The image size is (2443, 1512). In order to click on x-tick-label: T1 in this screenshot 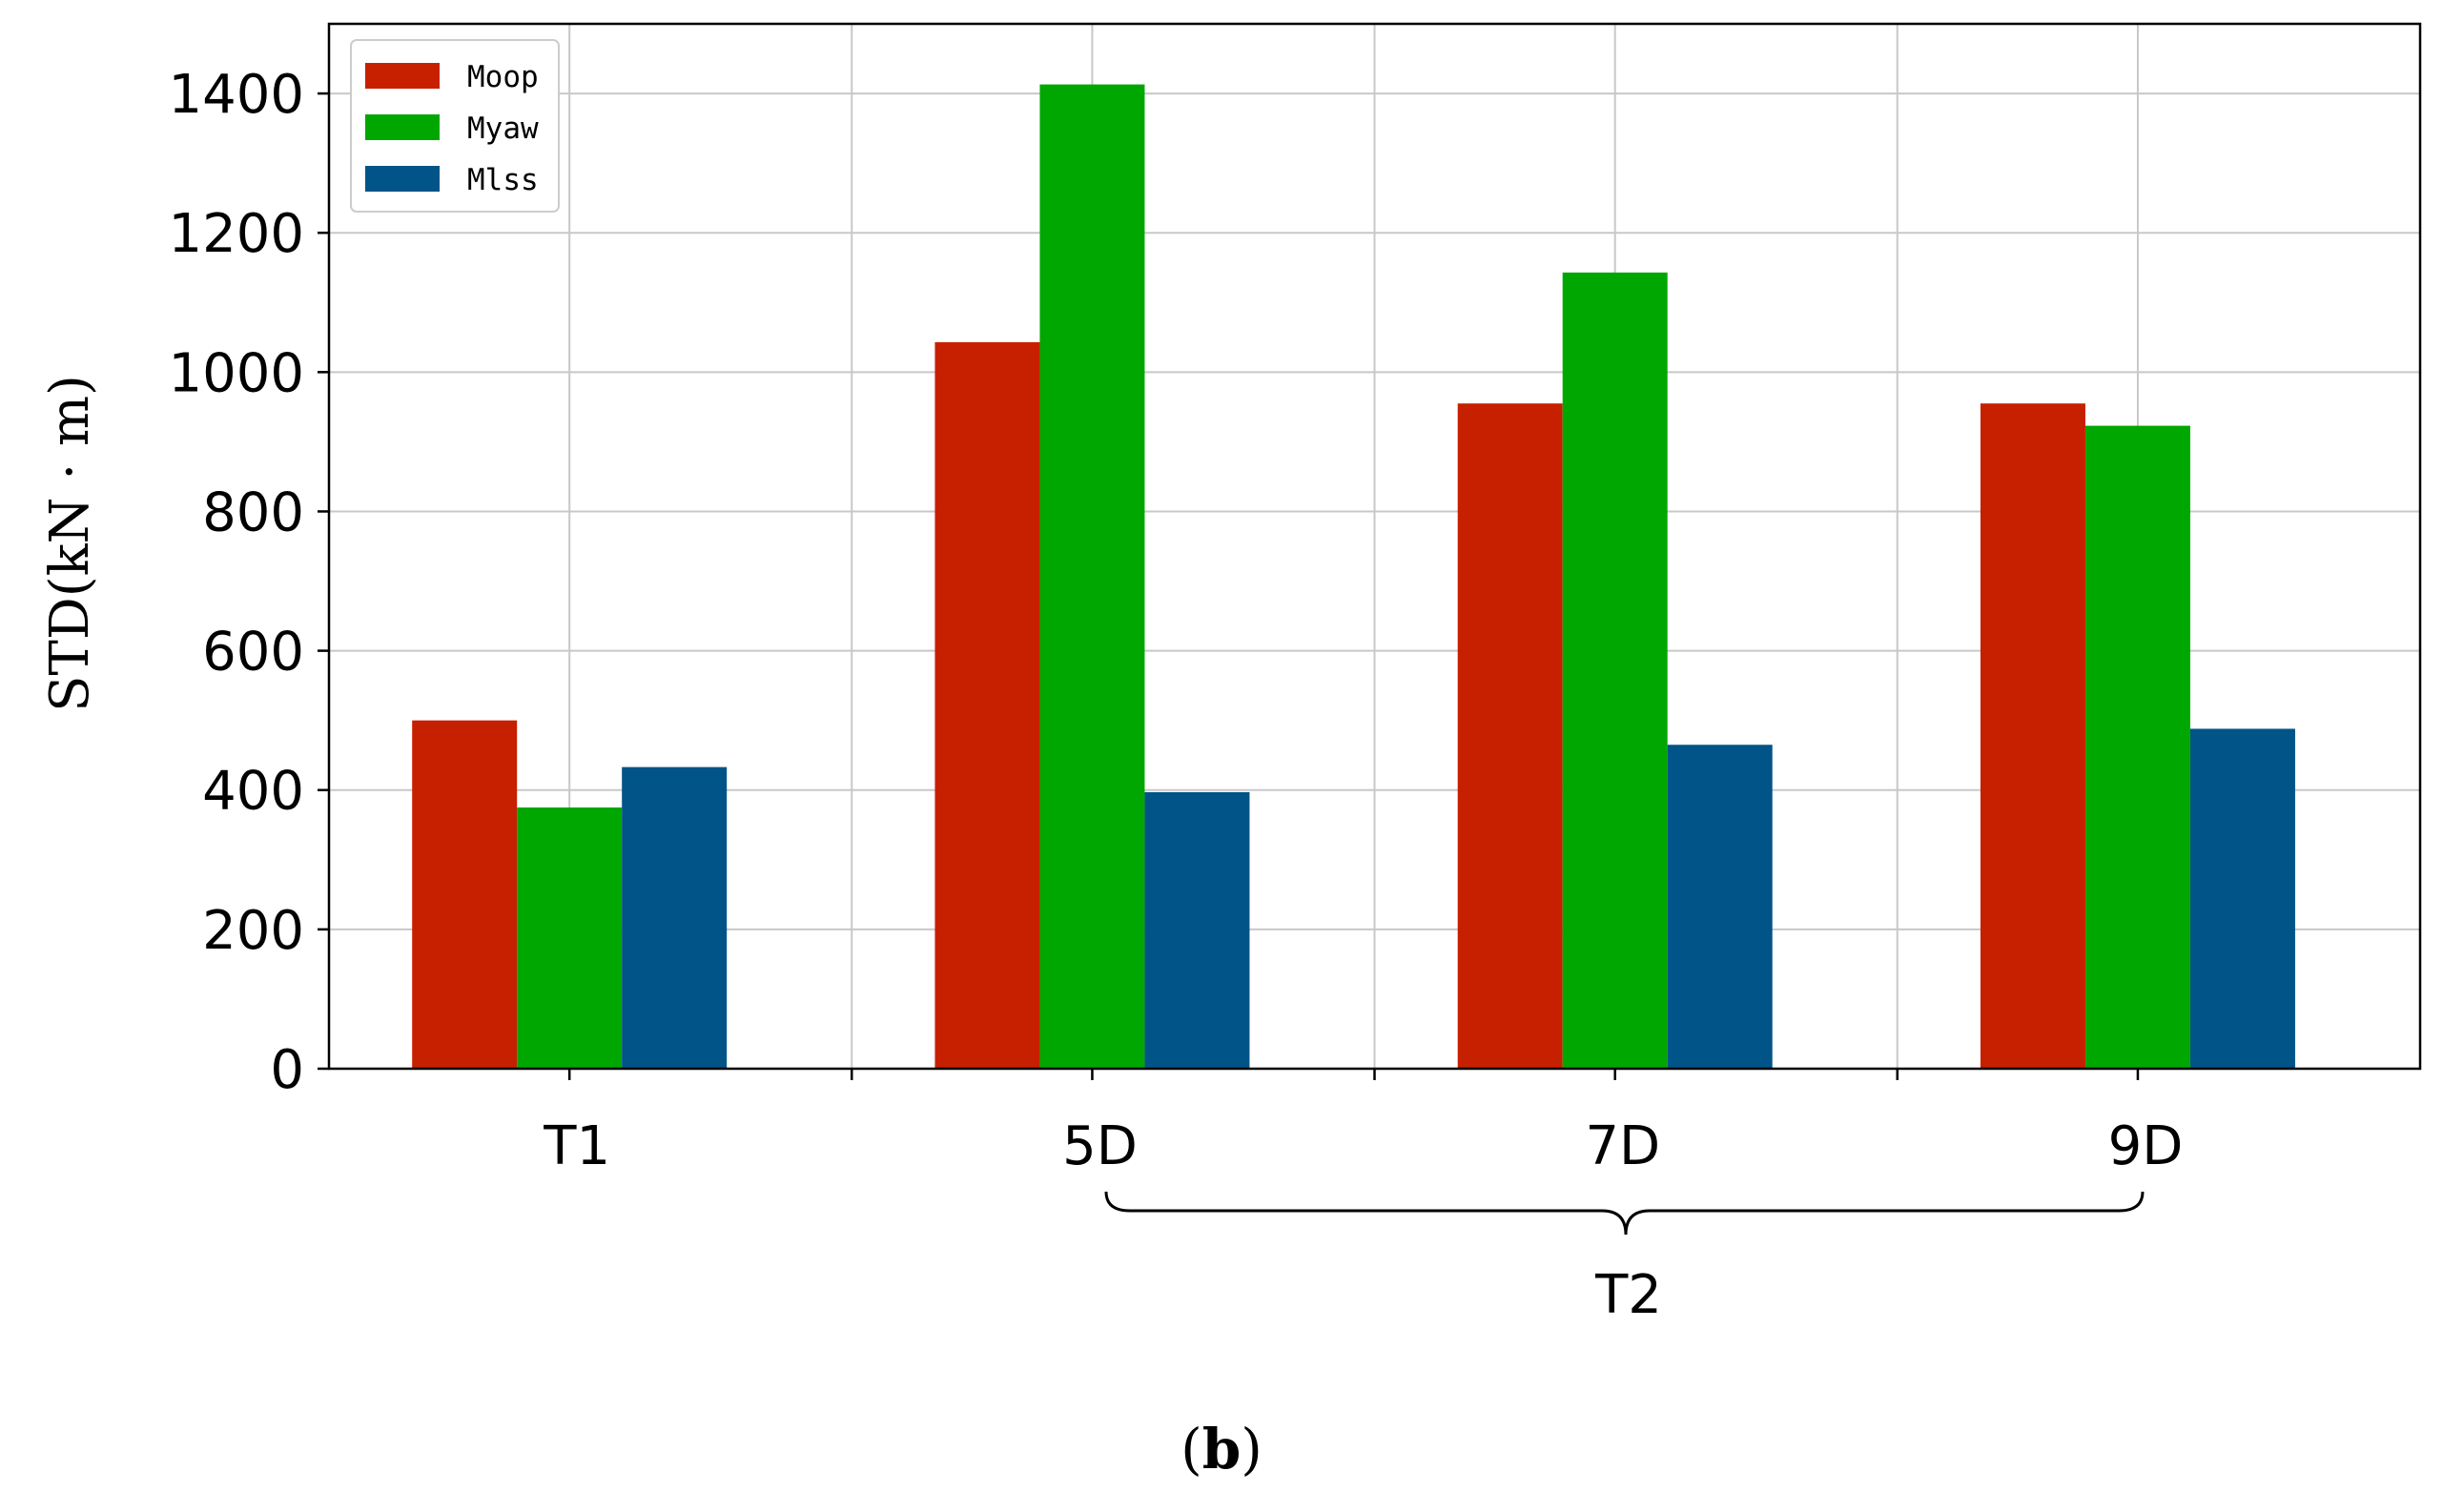, I will do `click(576, 1146)`.